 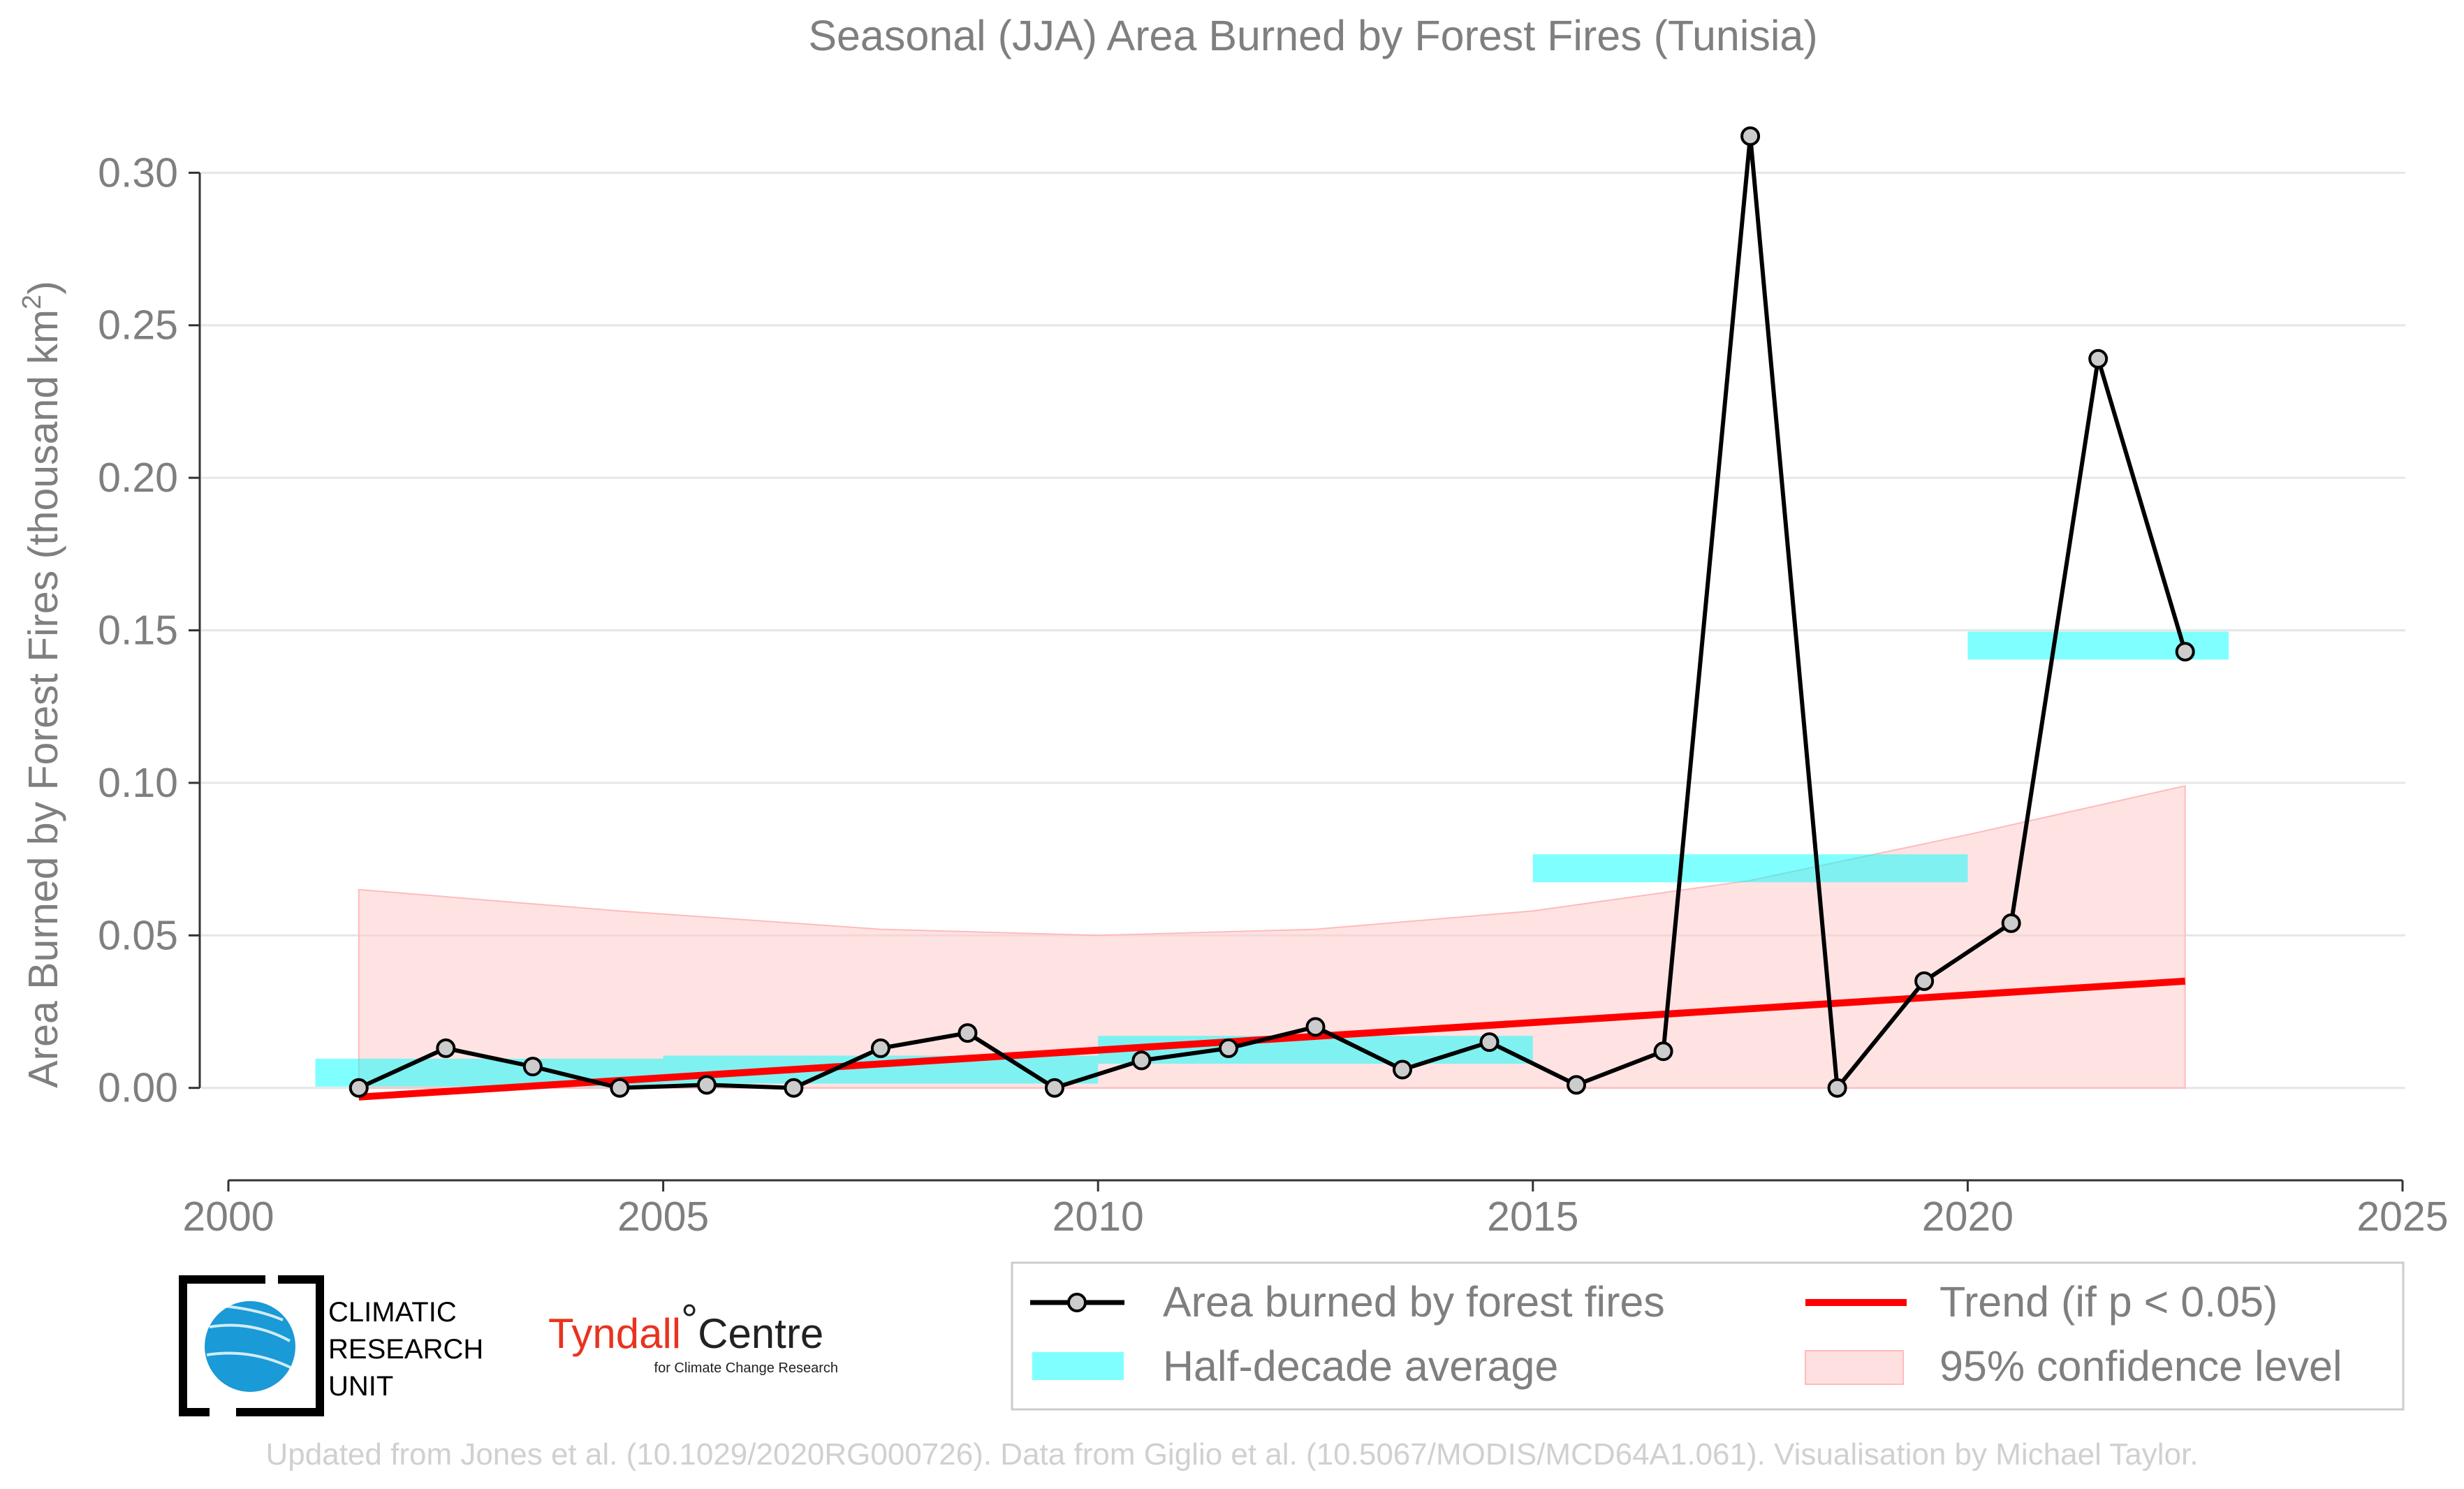 What do you see at coordinates (361, 1386) in the screenshot?
I see `cru-logo-line-3: UNIT` at bounding box center [361, 1386].